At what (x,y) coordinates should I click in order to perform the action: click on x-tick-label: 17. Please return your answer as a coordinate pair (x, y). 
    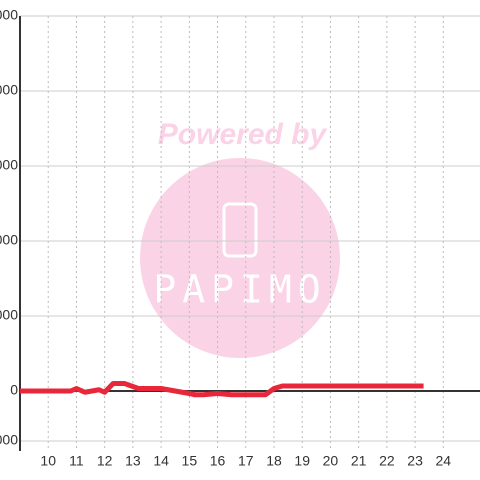
    Looking at the image, I should click on (246, 461).